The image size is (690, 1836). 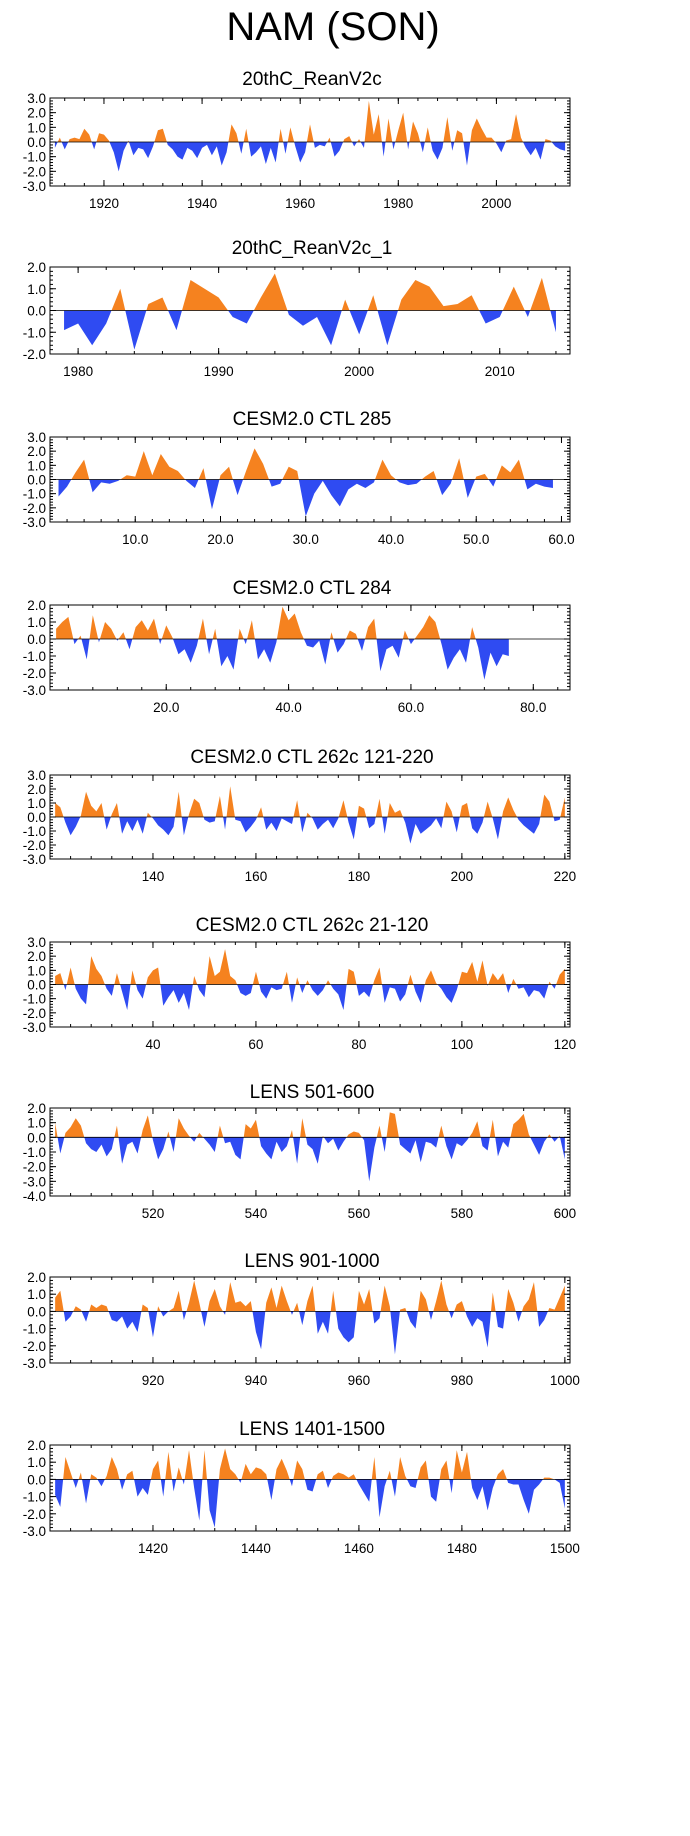 I want to click on x-tick-label: 1000, so click(x=565, y=1380).